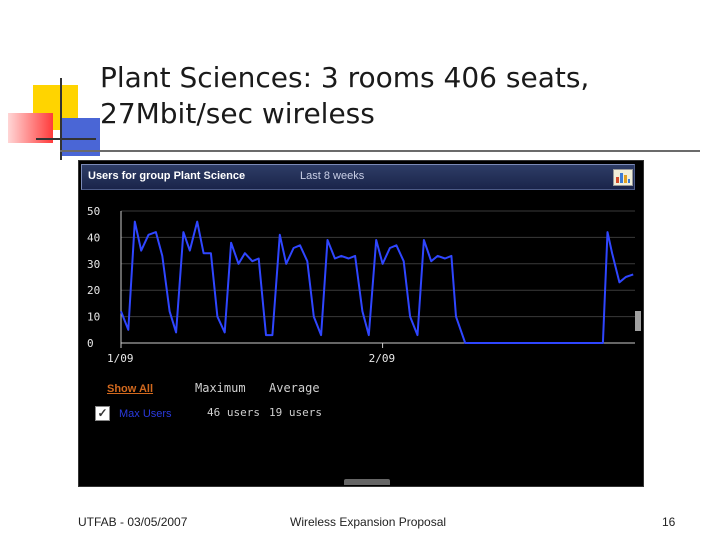  What do you see at coordinates (237, 113) in the screenshot?
I see `slide-title-line-2: 27Mbit/sec wireless` at bounding box center [237, 113].